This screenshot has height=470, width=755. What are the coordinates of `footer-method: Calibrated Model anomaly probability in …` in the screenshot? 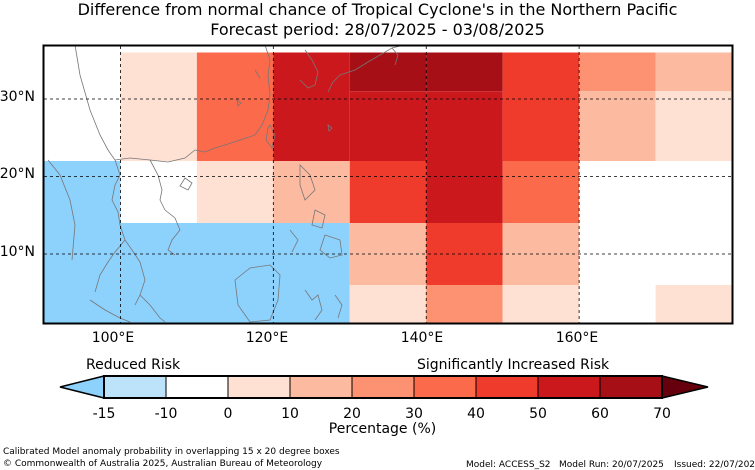 It's located at (171, 452).